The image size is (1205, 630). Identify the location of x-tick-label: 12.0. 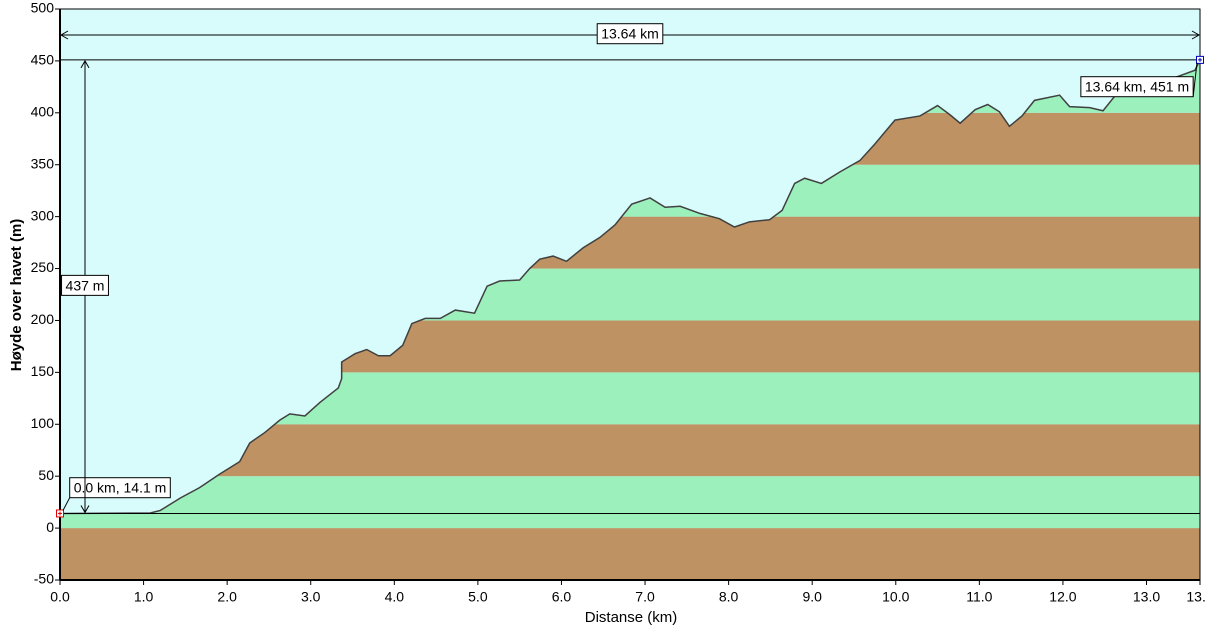
(1062, 597).